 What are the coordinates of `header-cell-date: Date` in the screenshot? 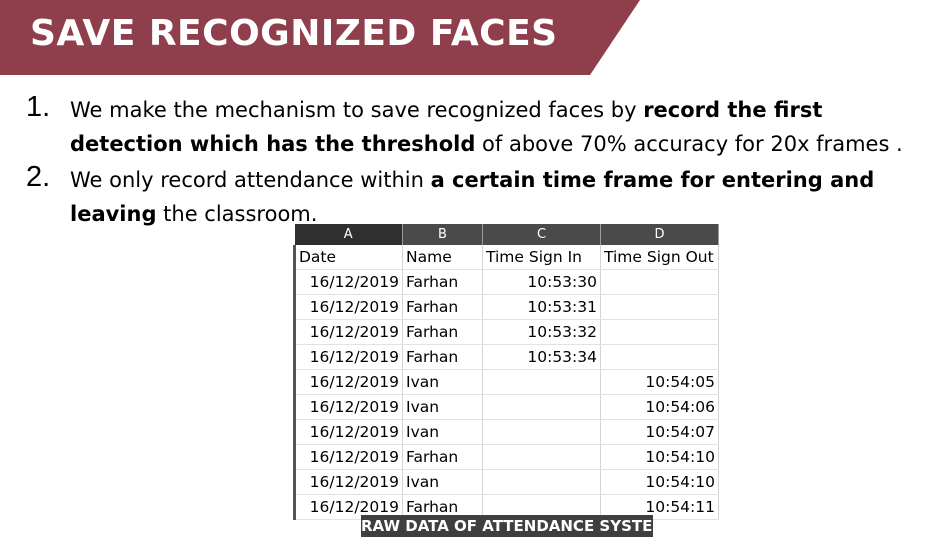 It's located at (348, 257).